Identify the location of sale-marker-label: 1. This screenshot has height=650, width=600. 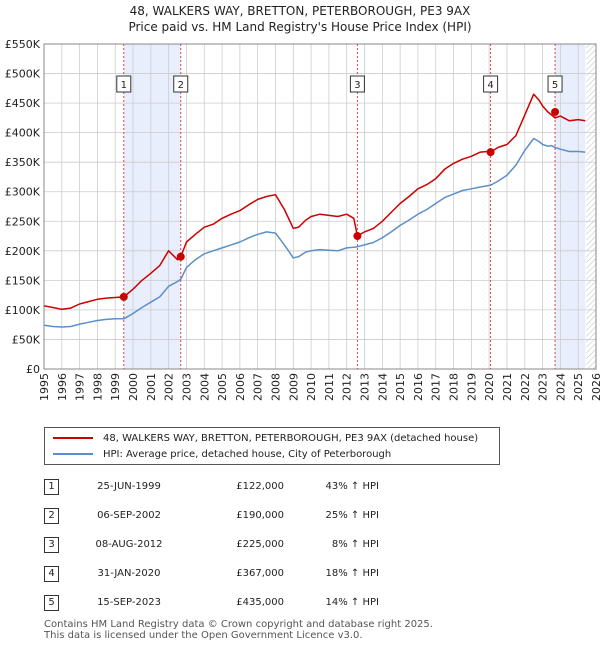
(124, 85).